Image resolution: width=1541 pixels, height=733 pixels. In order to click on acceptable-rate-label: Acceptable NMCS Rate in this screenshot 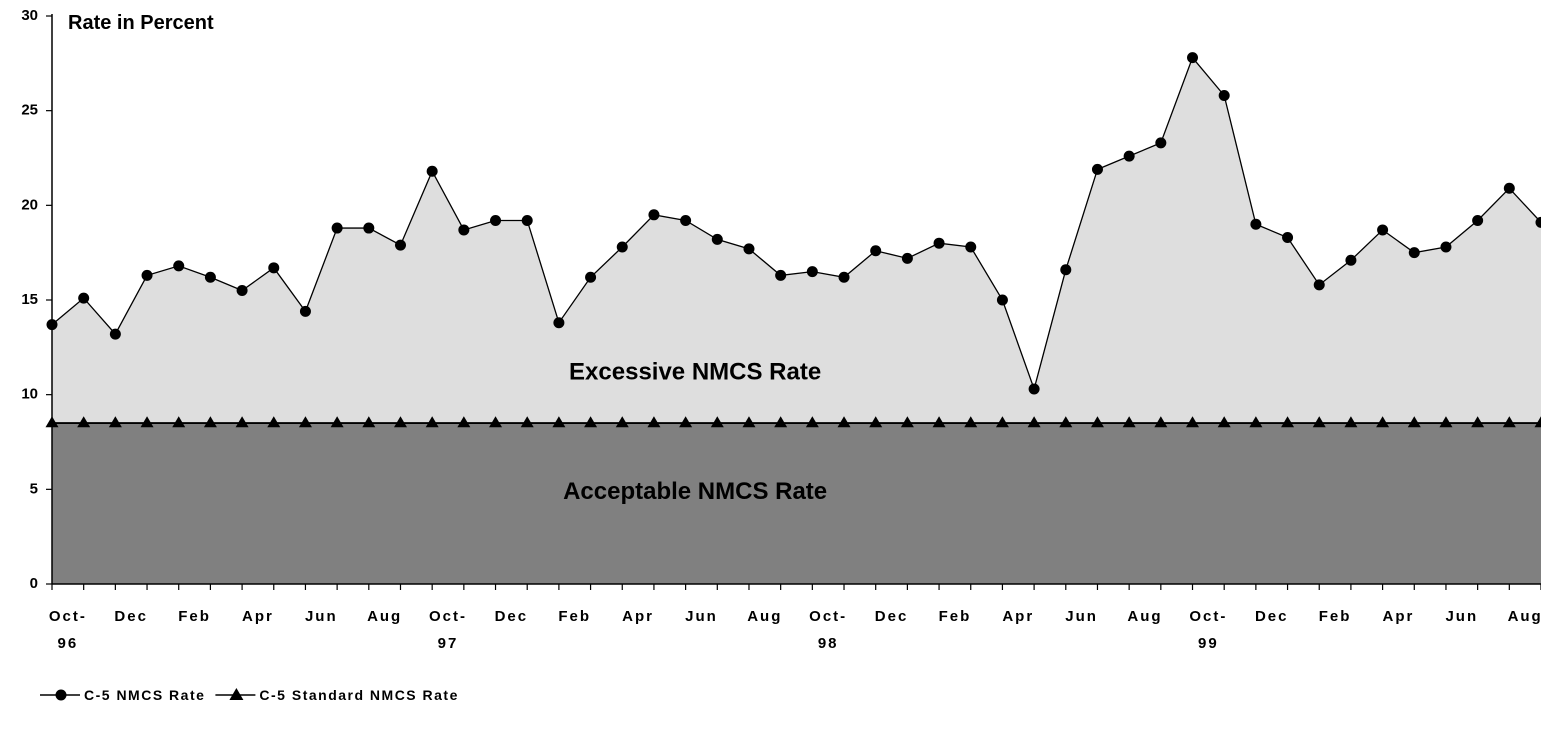, I will do `click(695, 491)`.